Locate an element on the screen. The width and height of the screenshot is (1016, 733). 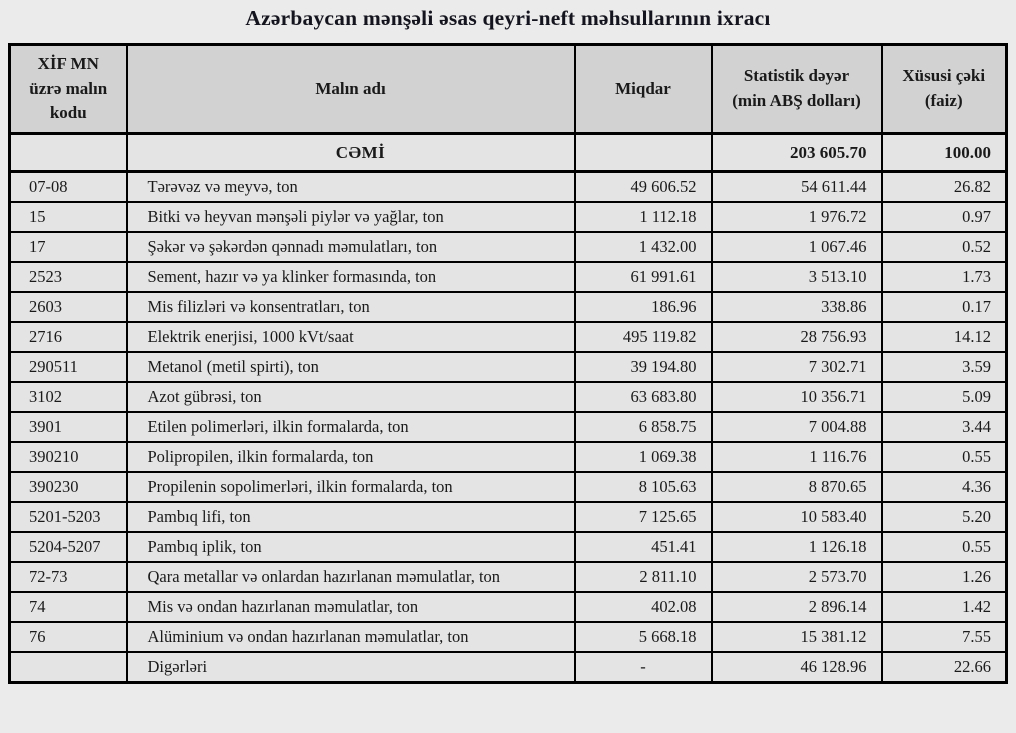
cell-code: 07-08 is located at coordinates (68, 186).